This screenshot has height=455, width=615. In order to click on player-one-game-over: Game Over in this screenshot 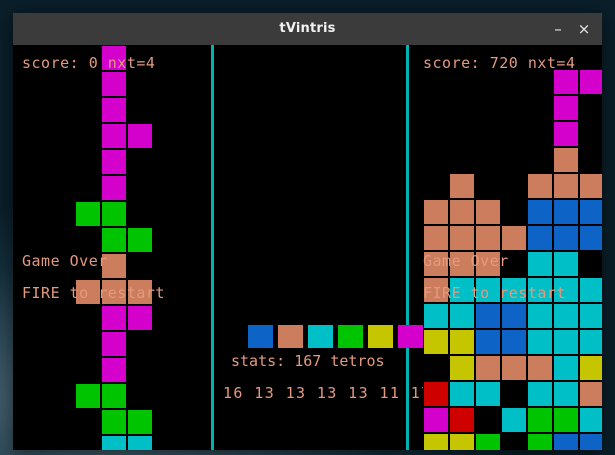, I will do `click(65, 261)`.